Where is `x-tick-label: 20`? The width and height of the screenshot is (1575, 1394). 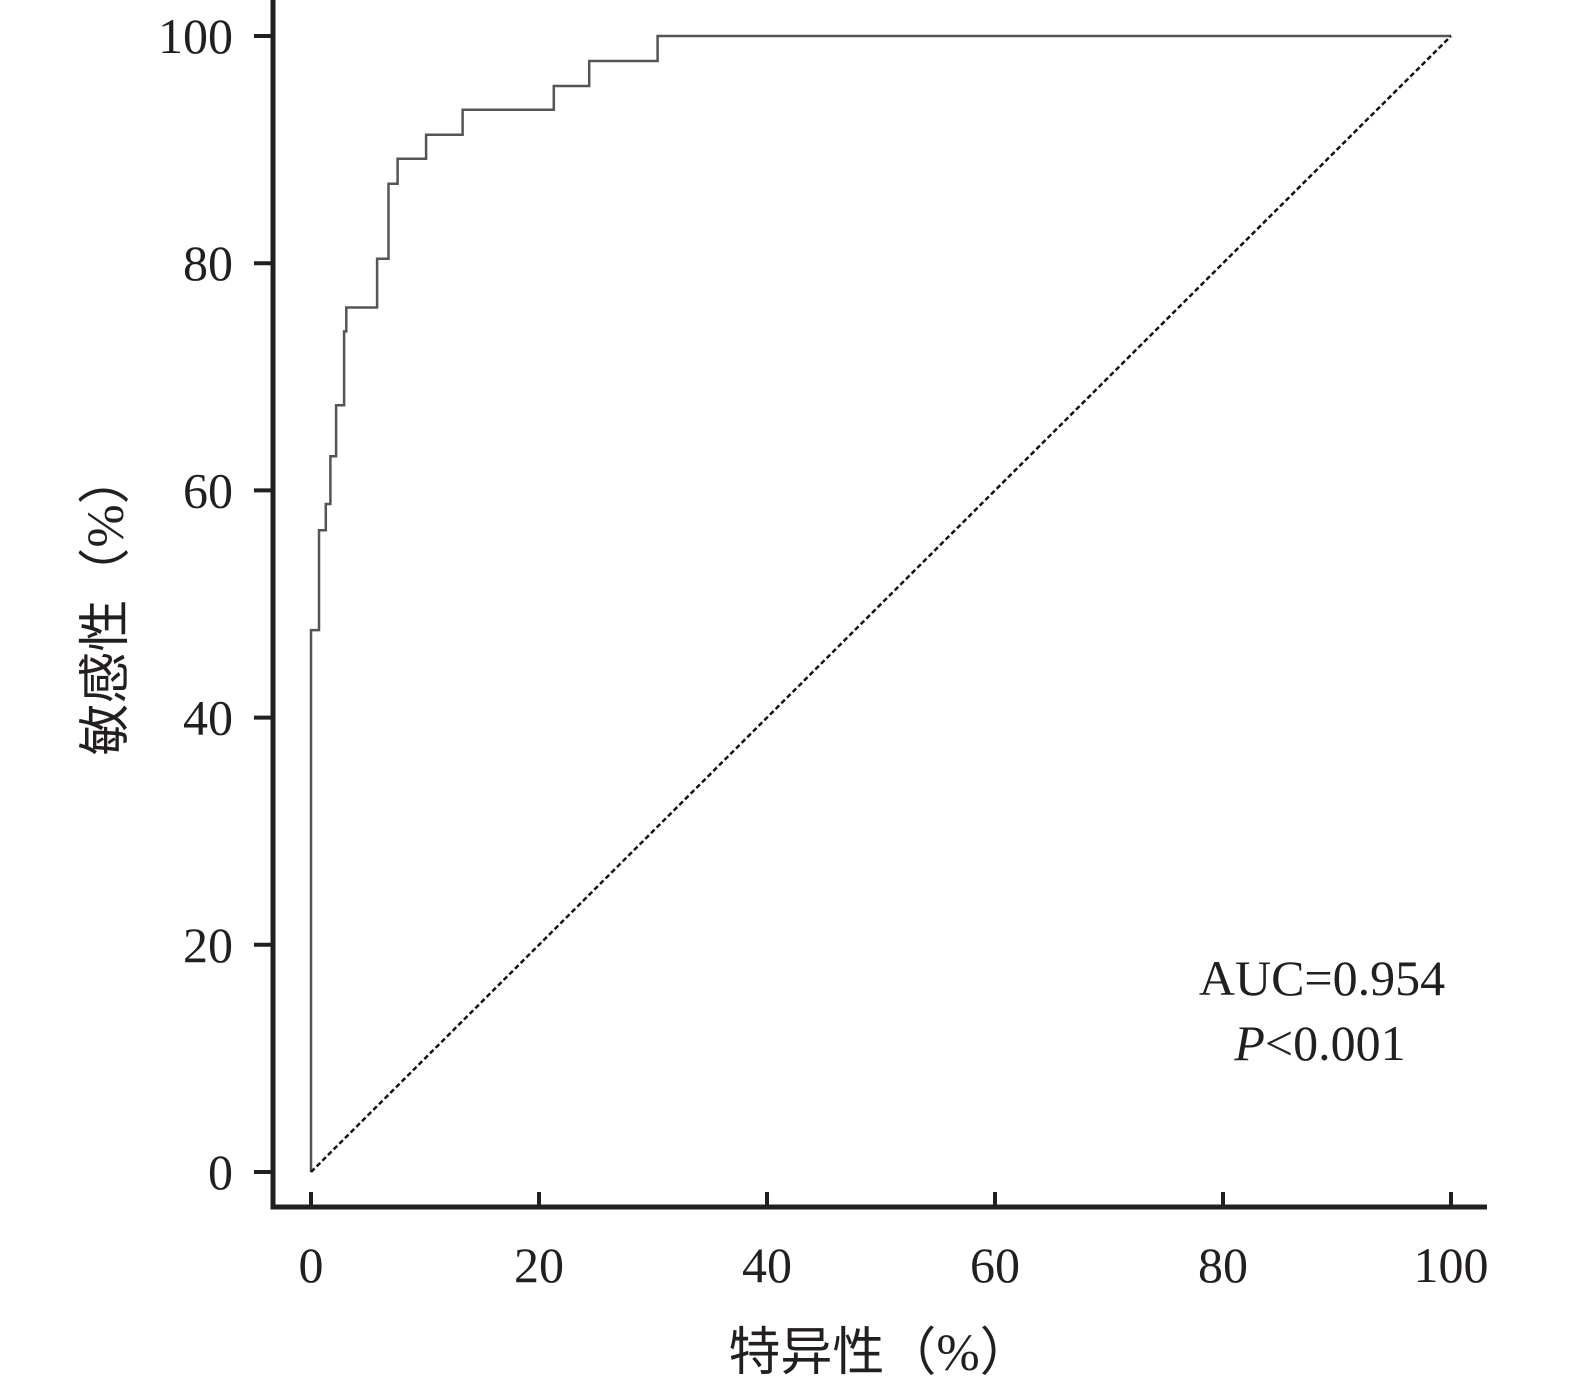
x-tick-label: 20 is located at coordinates (539, 1265).